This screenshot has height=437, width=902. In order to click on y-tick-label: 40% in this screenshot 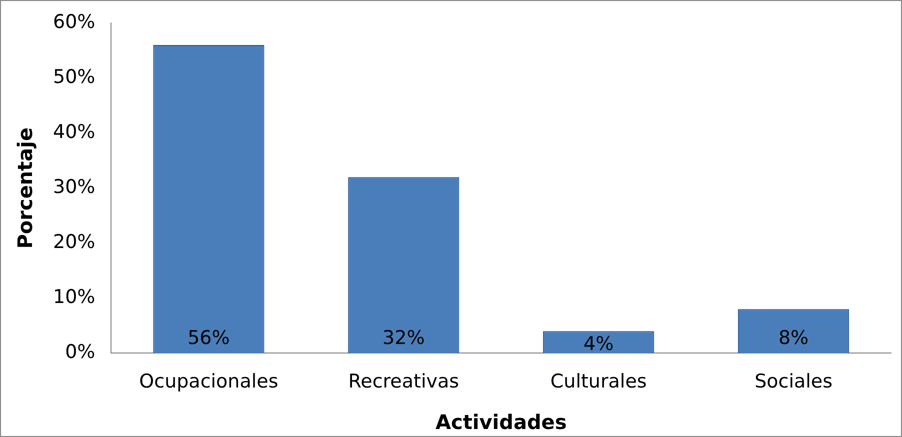, I will do `click(74, 132)`.